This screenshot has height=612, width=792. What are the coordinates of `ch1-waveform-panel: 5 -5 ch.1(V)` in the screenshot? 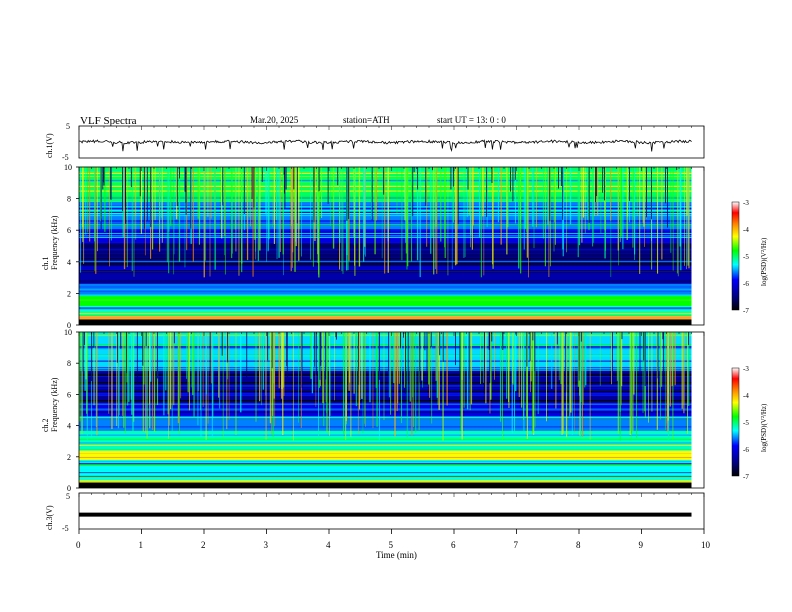 It's located at (375, 142).